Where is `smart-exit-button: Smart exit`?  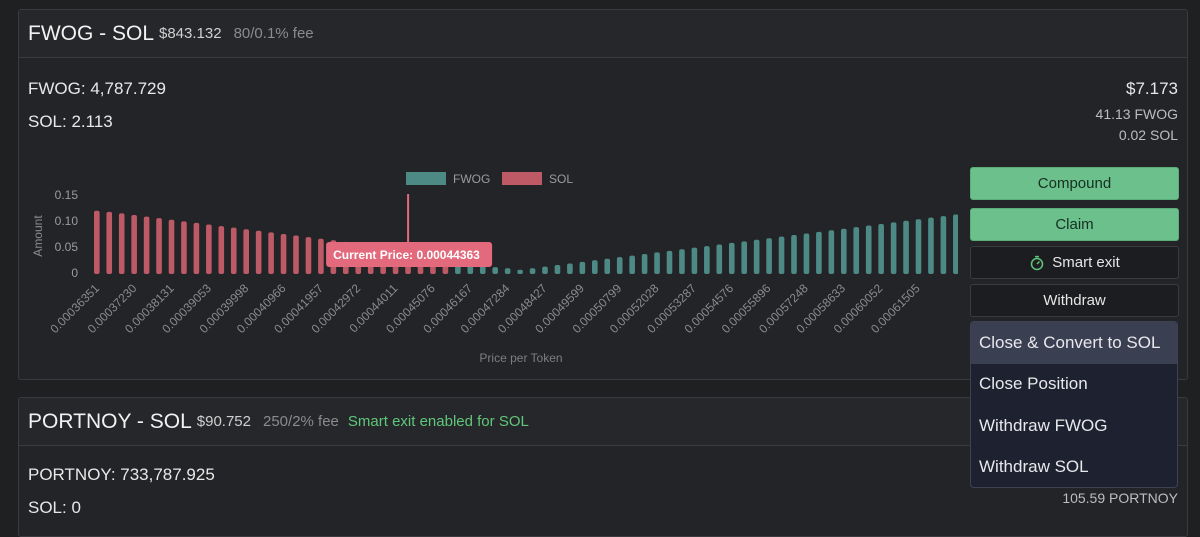
smart-exit-button: Smart exit is located at coordinates (1074, 262).